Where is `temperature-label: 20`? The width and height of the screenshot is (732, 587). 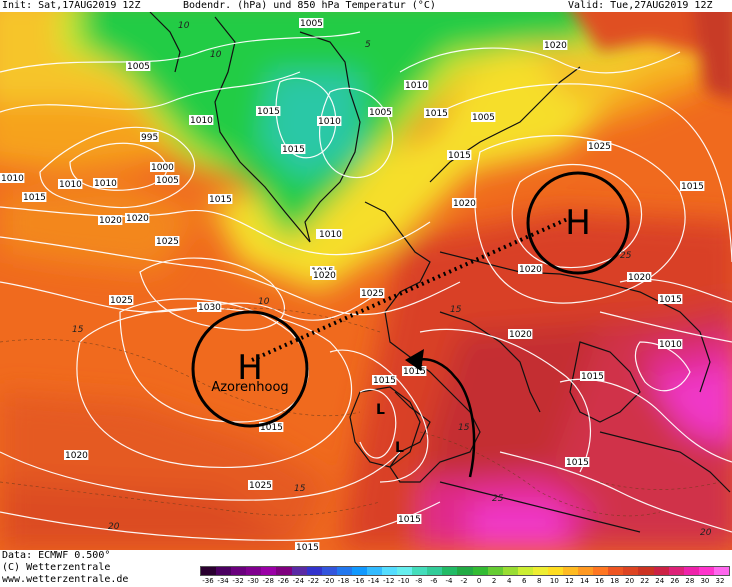
temperature-label: 20 is located at coordinates (706, 533).